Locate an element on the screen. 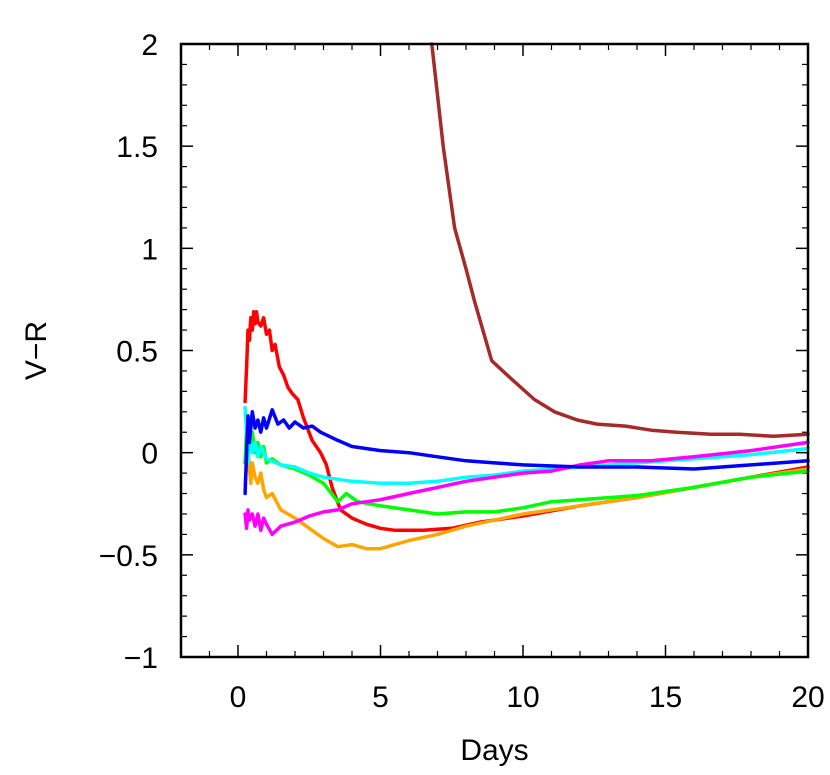  x-tick-label: 10 is located at coordinates (522, 697).